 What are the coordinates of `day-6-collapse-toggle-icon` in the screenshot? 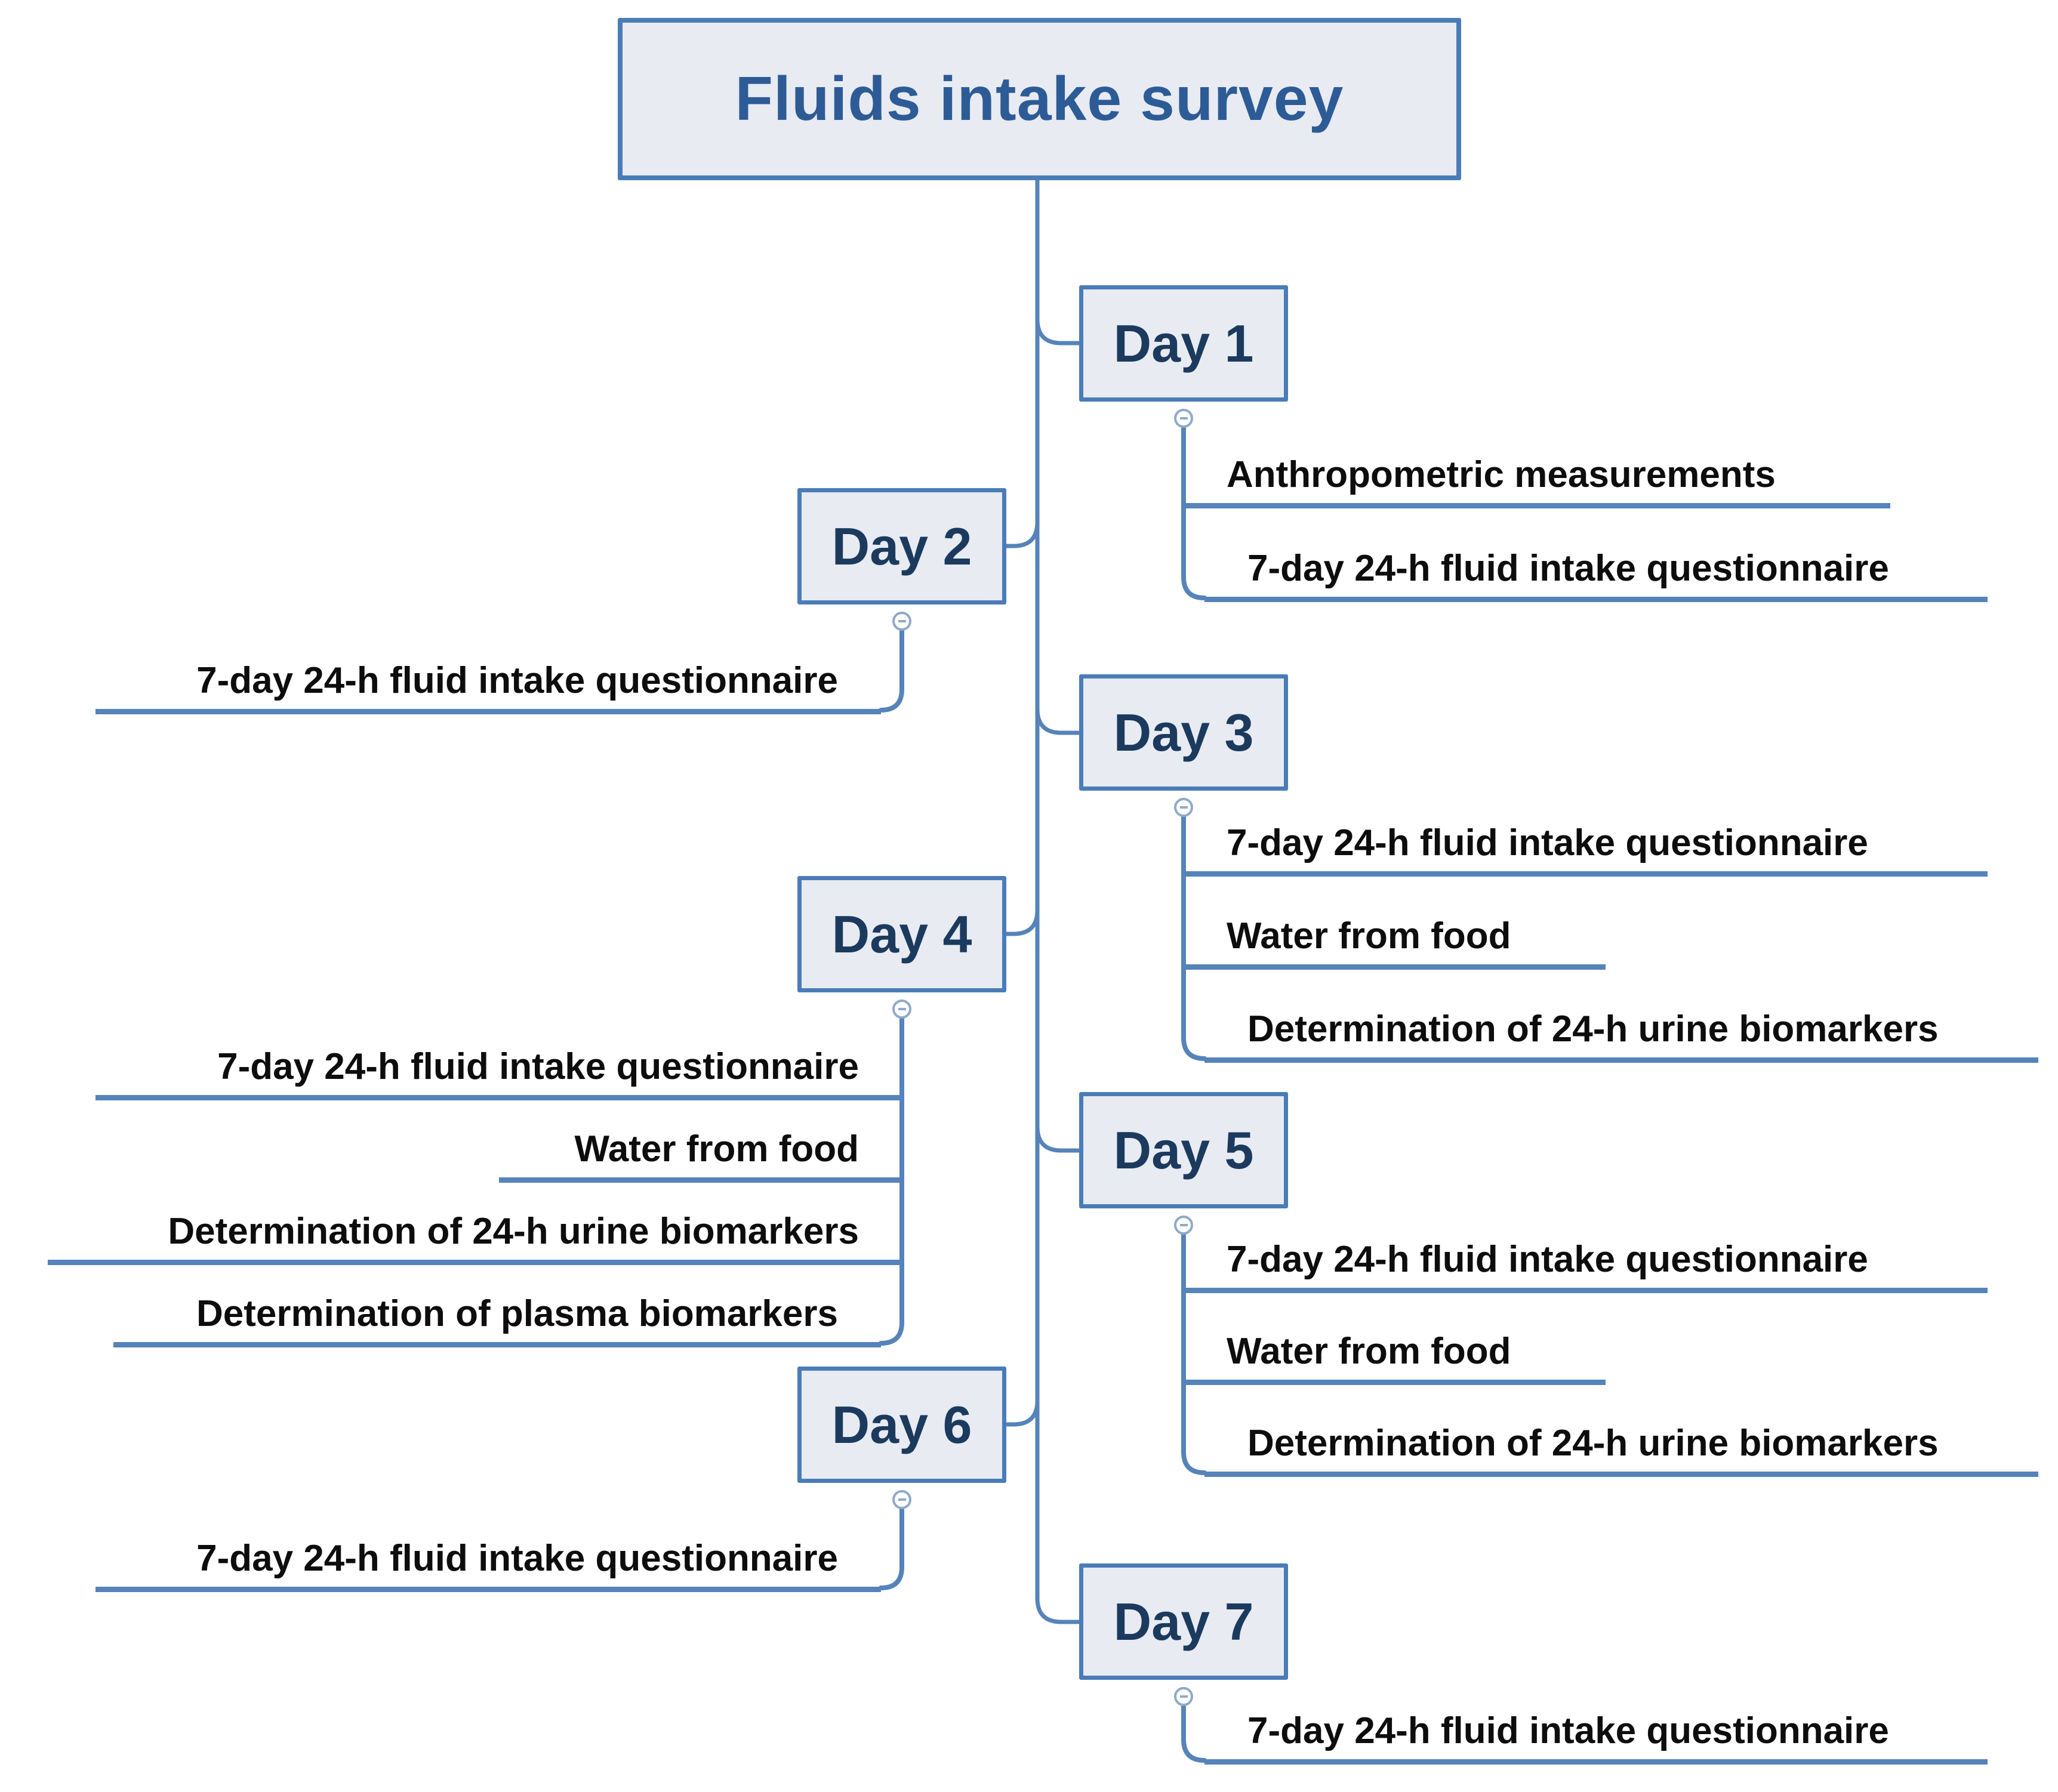 It's located at (901, 1499).